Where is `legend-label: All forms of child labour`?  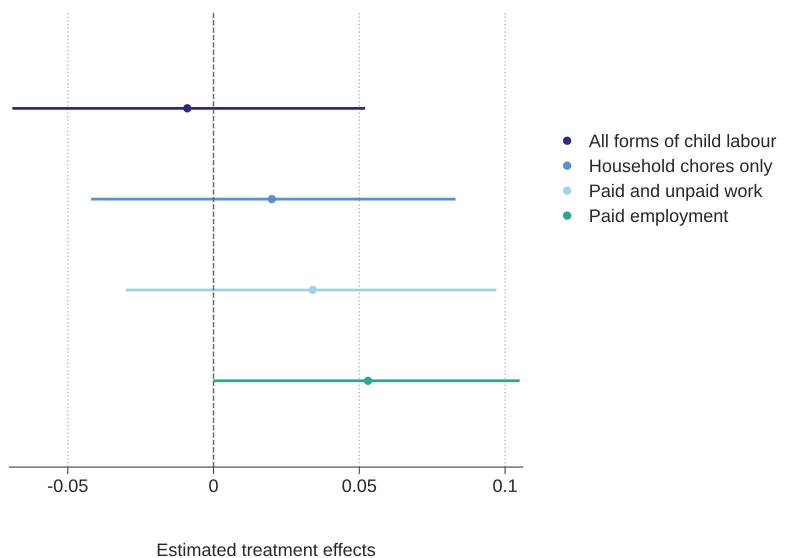 legend-label: All forms of child labour is located at coordinates (682, 141).